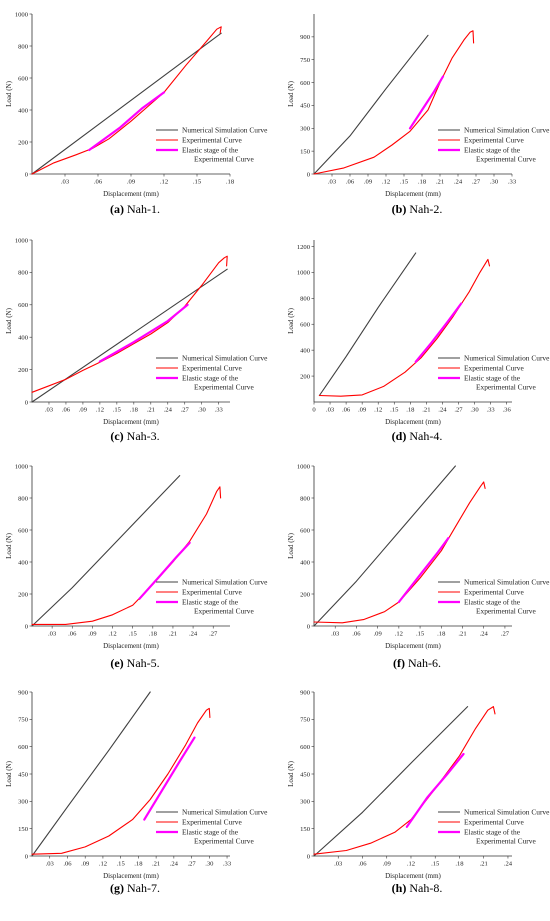  What do you see at coordinates (399, 663) in the screenshot?
I see `panel-caption-letter: (f)` at bounding box center [399, 663].